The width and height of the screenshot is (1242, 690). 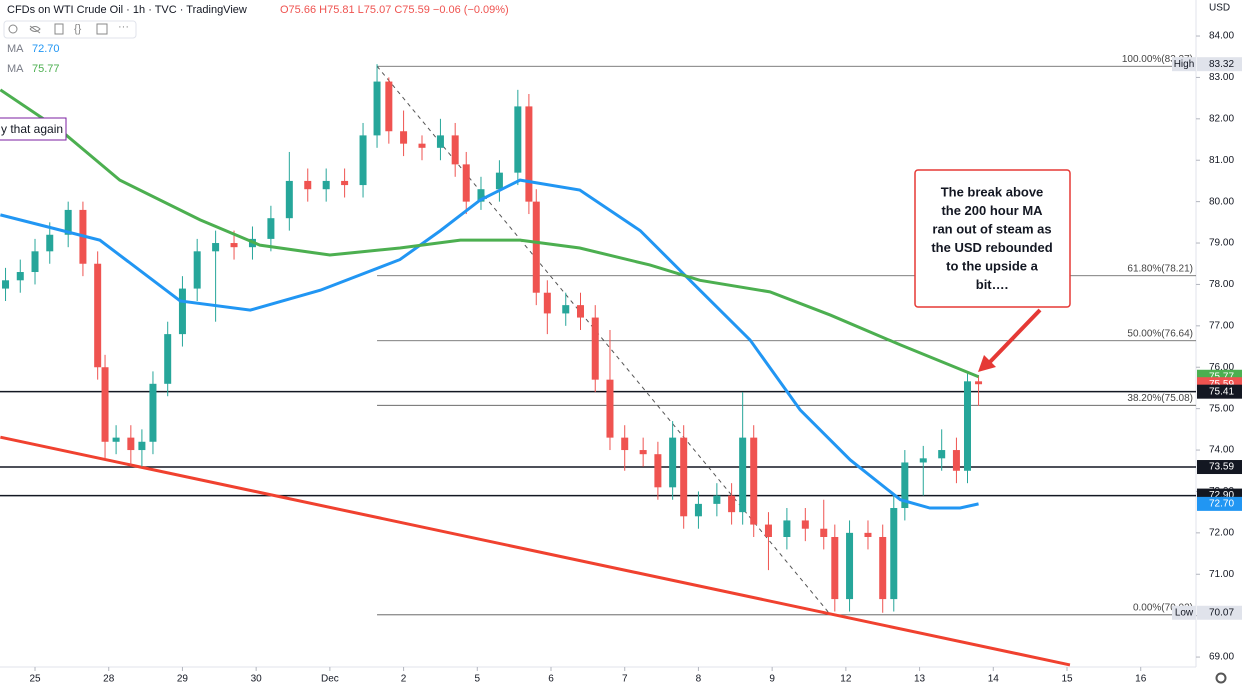 What do you see at coordinates (994, 679) in the screenshot?
I see `x-tick-label: 14` at bounding box center [994, 679].